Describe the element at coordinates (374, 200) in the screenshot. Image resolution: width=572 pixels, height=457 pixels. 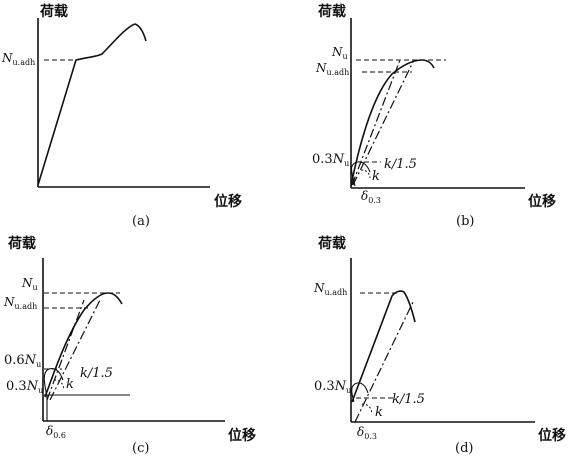
I see `panel-b-delta-sub: 0.3` at that location.